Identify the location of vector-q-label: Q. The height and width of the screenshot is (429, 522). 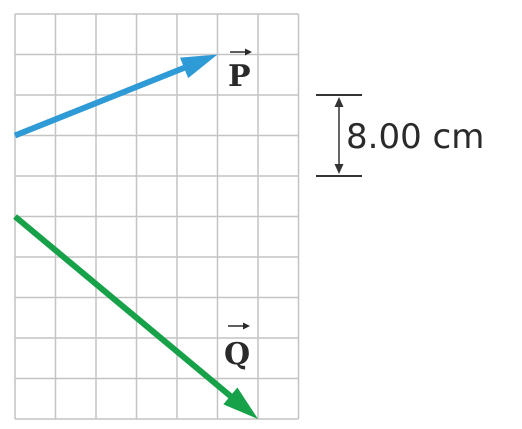
(237, 347).